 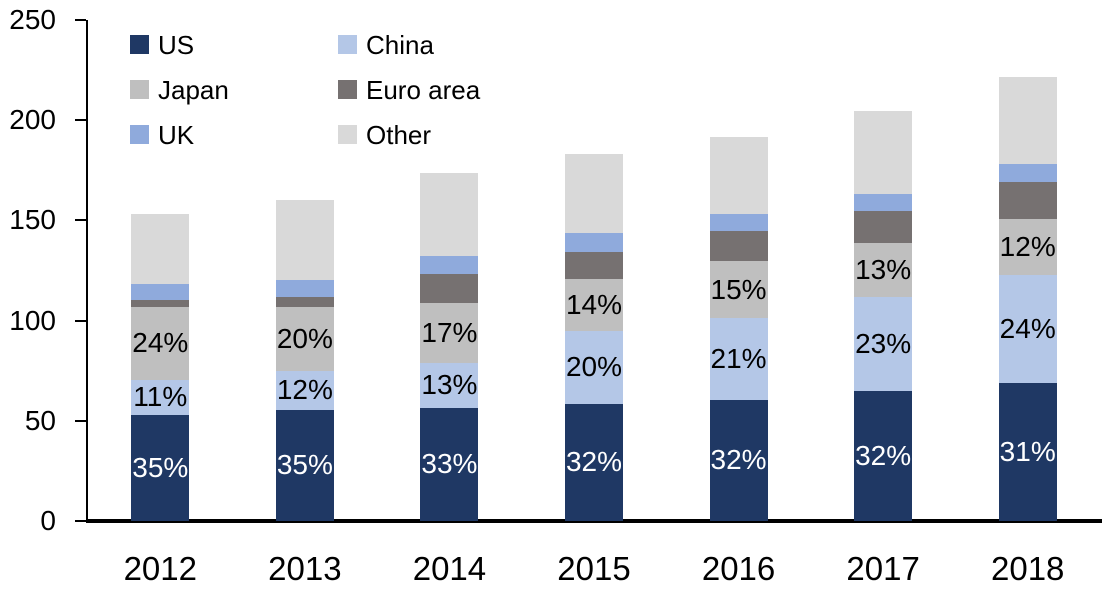 I want to click on bar-label-us-2017: 32%, so click(x=883, y=455).